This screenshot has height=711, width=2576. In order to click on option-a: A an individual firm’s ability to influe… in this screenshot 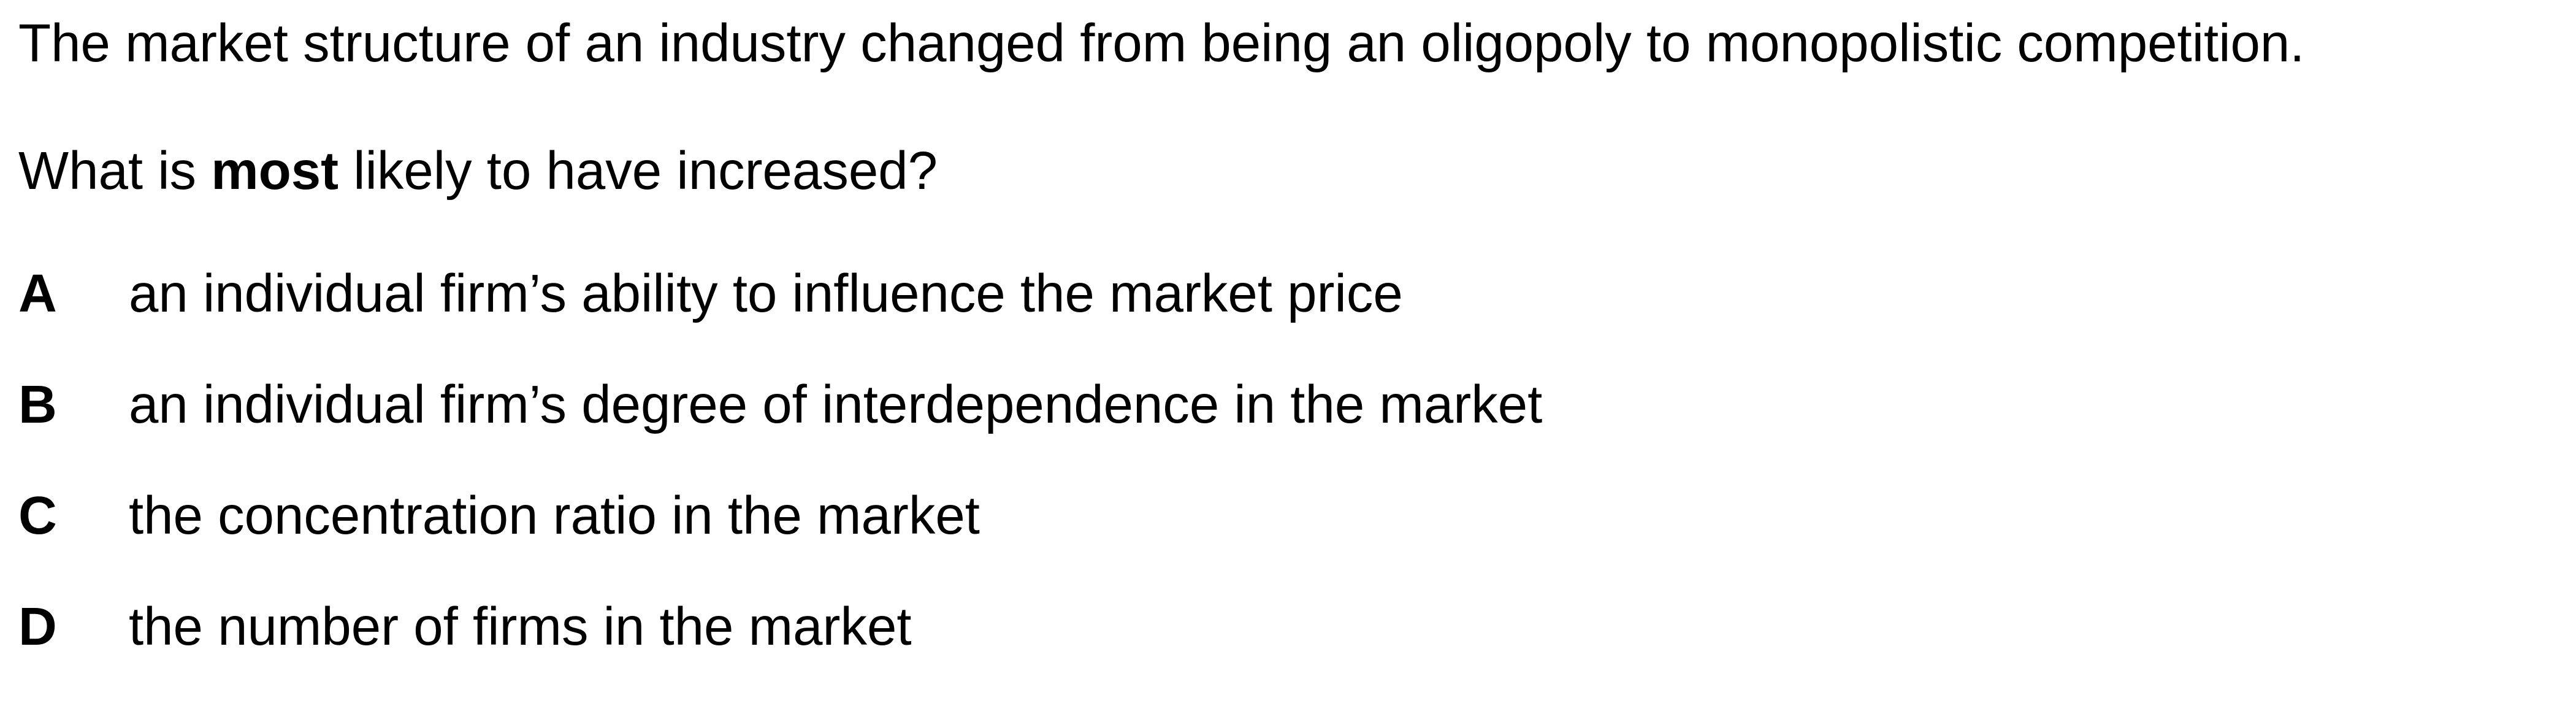, I will do `click(780, 322)`.